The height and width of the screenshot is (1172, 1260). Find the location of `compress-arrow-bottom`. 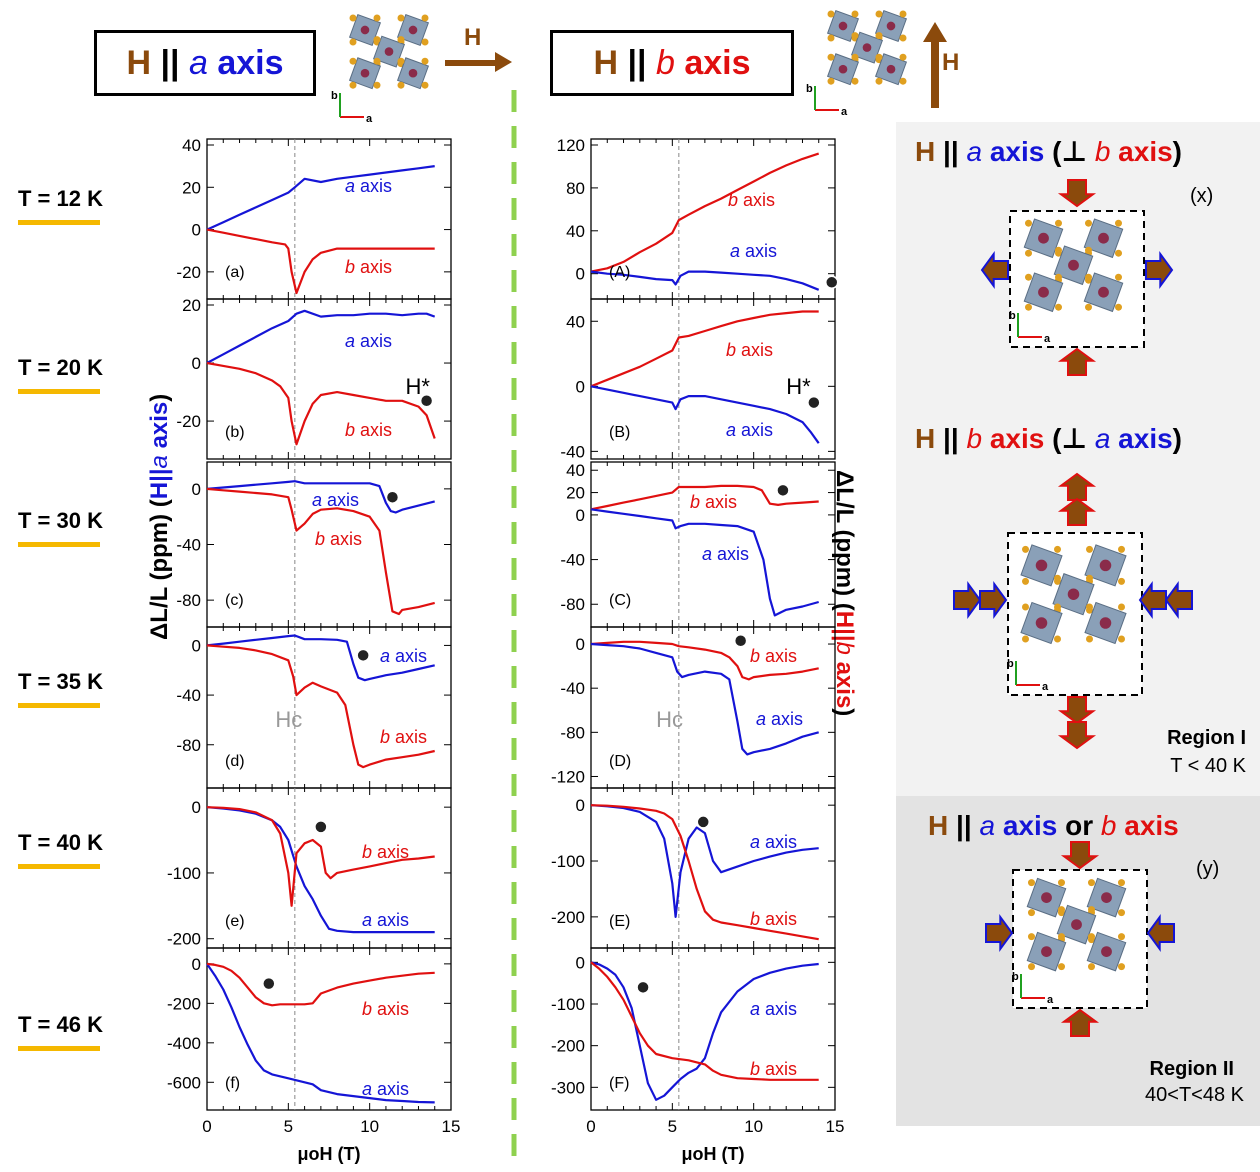

compress-arrow-bottom is located at coordinates (1077, 361).